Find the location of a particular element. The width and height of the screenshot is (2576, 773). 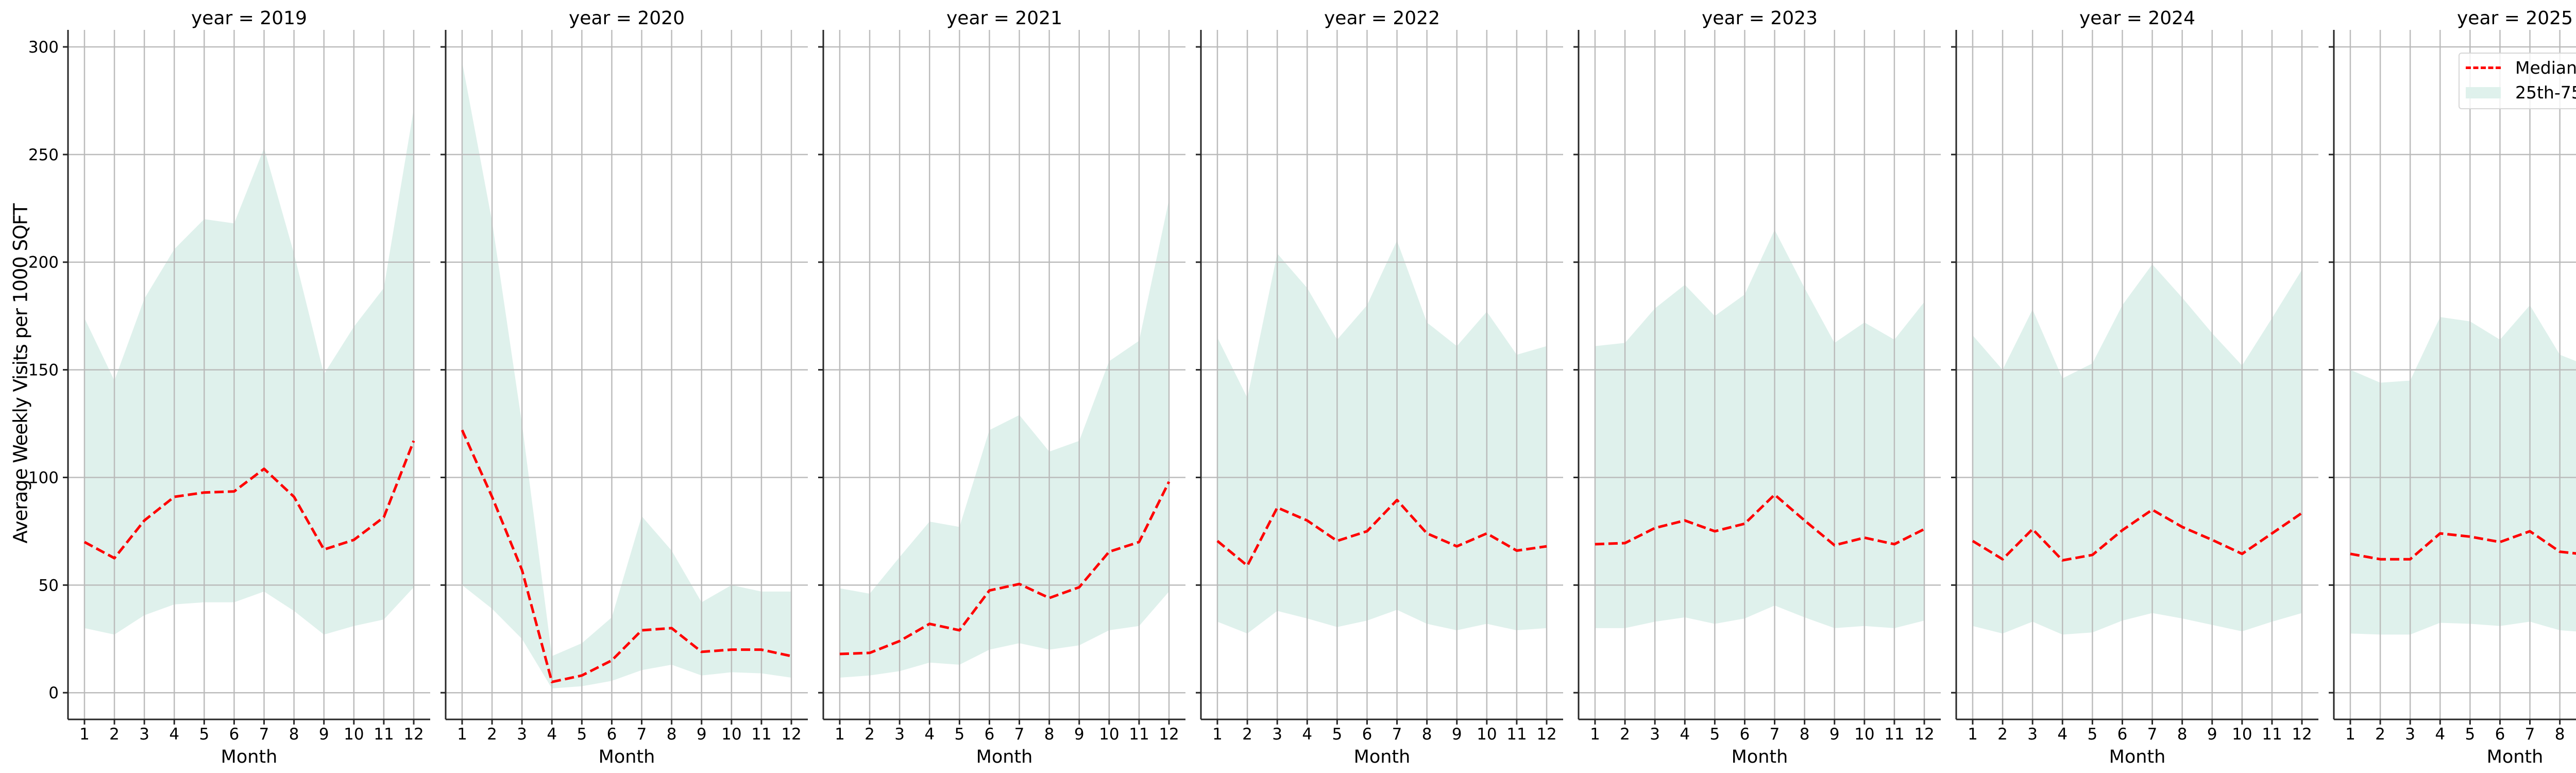

y-tick-label: 200 is located at coordinates (43, 263).